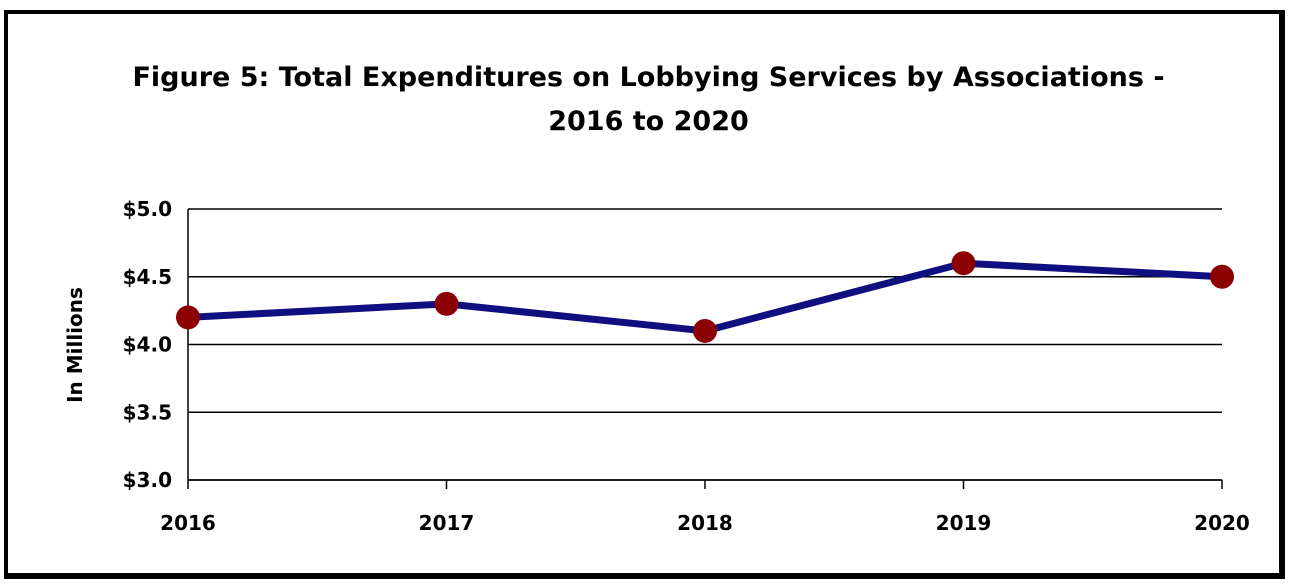 This screenshot has width=1297, height=587. I want to click on x-tick-label: 2019, so click(964, 523).